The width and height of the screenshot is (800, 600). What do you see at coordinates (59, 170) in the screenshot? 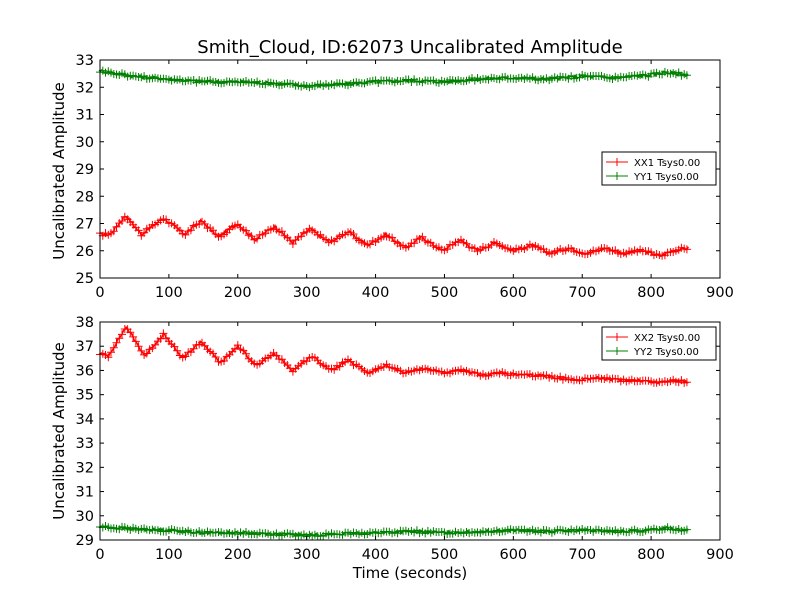
I see `top-y-axis-label: Uncalibrated Amplitude` at bounding box center [59, 170].